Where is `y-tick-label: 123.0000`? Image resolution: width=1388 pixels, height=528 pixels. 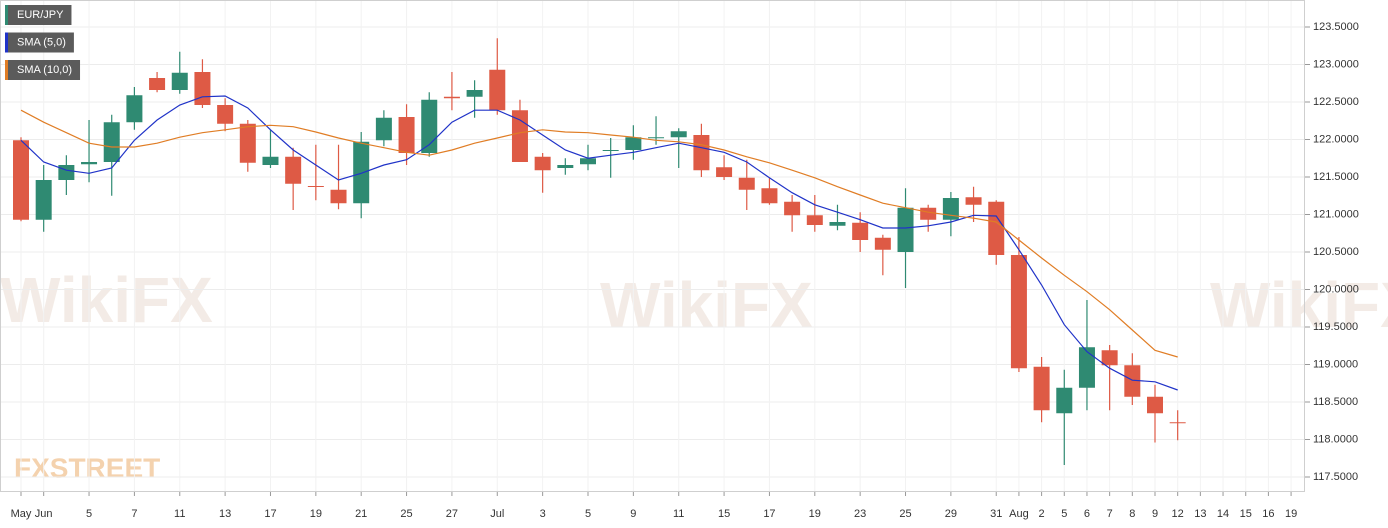
y-tick-label: 123.0000 is located at coordinates (1336, 64).